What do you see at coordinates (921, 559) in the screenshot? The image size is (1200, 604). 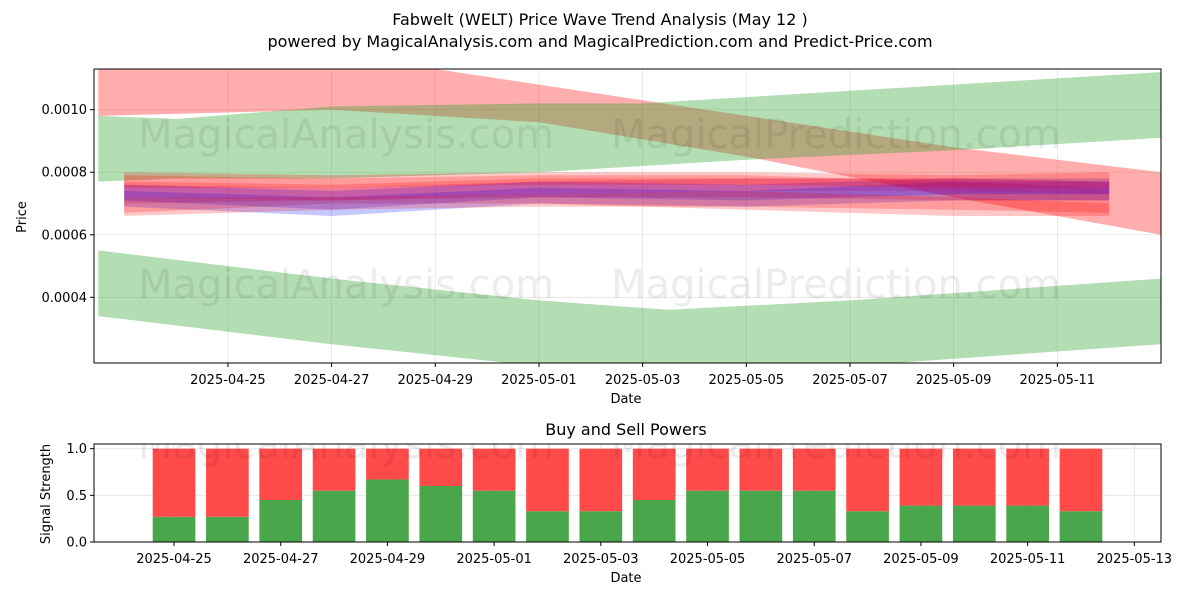 I see `signal-x-tick-label: 2025-05-09` at bounding box center [921, 559].